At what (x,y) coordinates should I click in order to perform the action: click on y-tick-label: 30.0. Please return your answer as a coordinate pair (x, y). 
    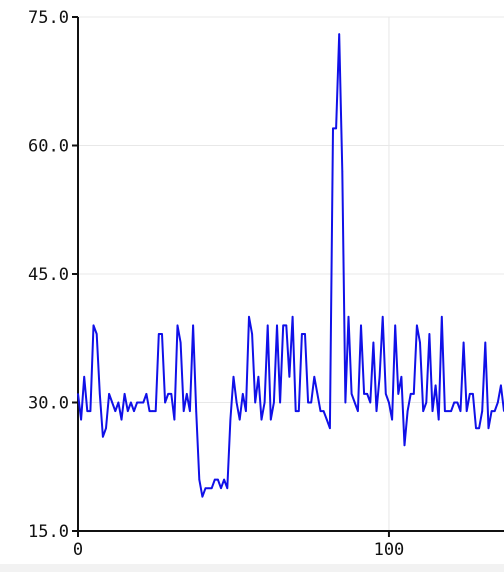
    Looking at the image, I should click on (48, 404).